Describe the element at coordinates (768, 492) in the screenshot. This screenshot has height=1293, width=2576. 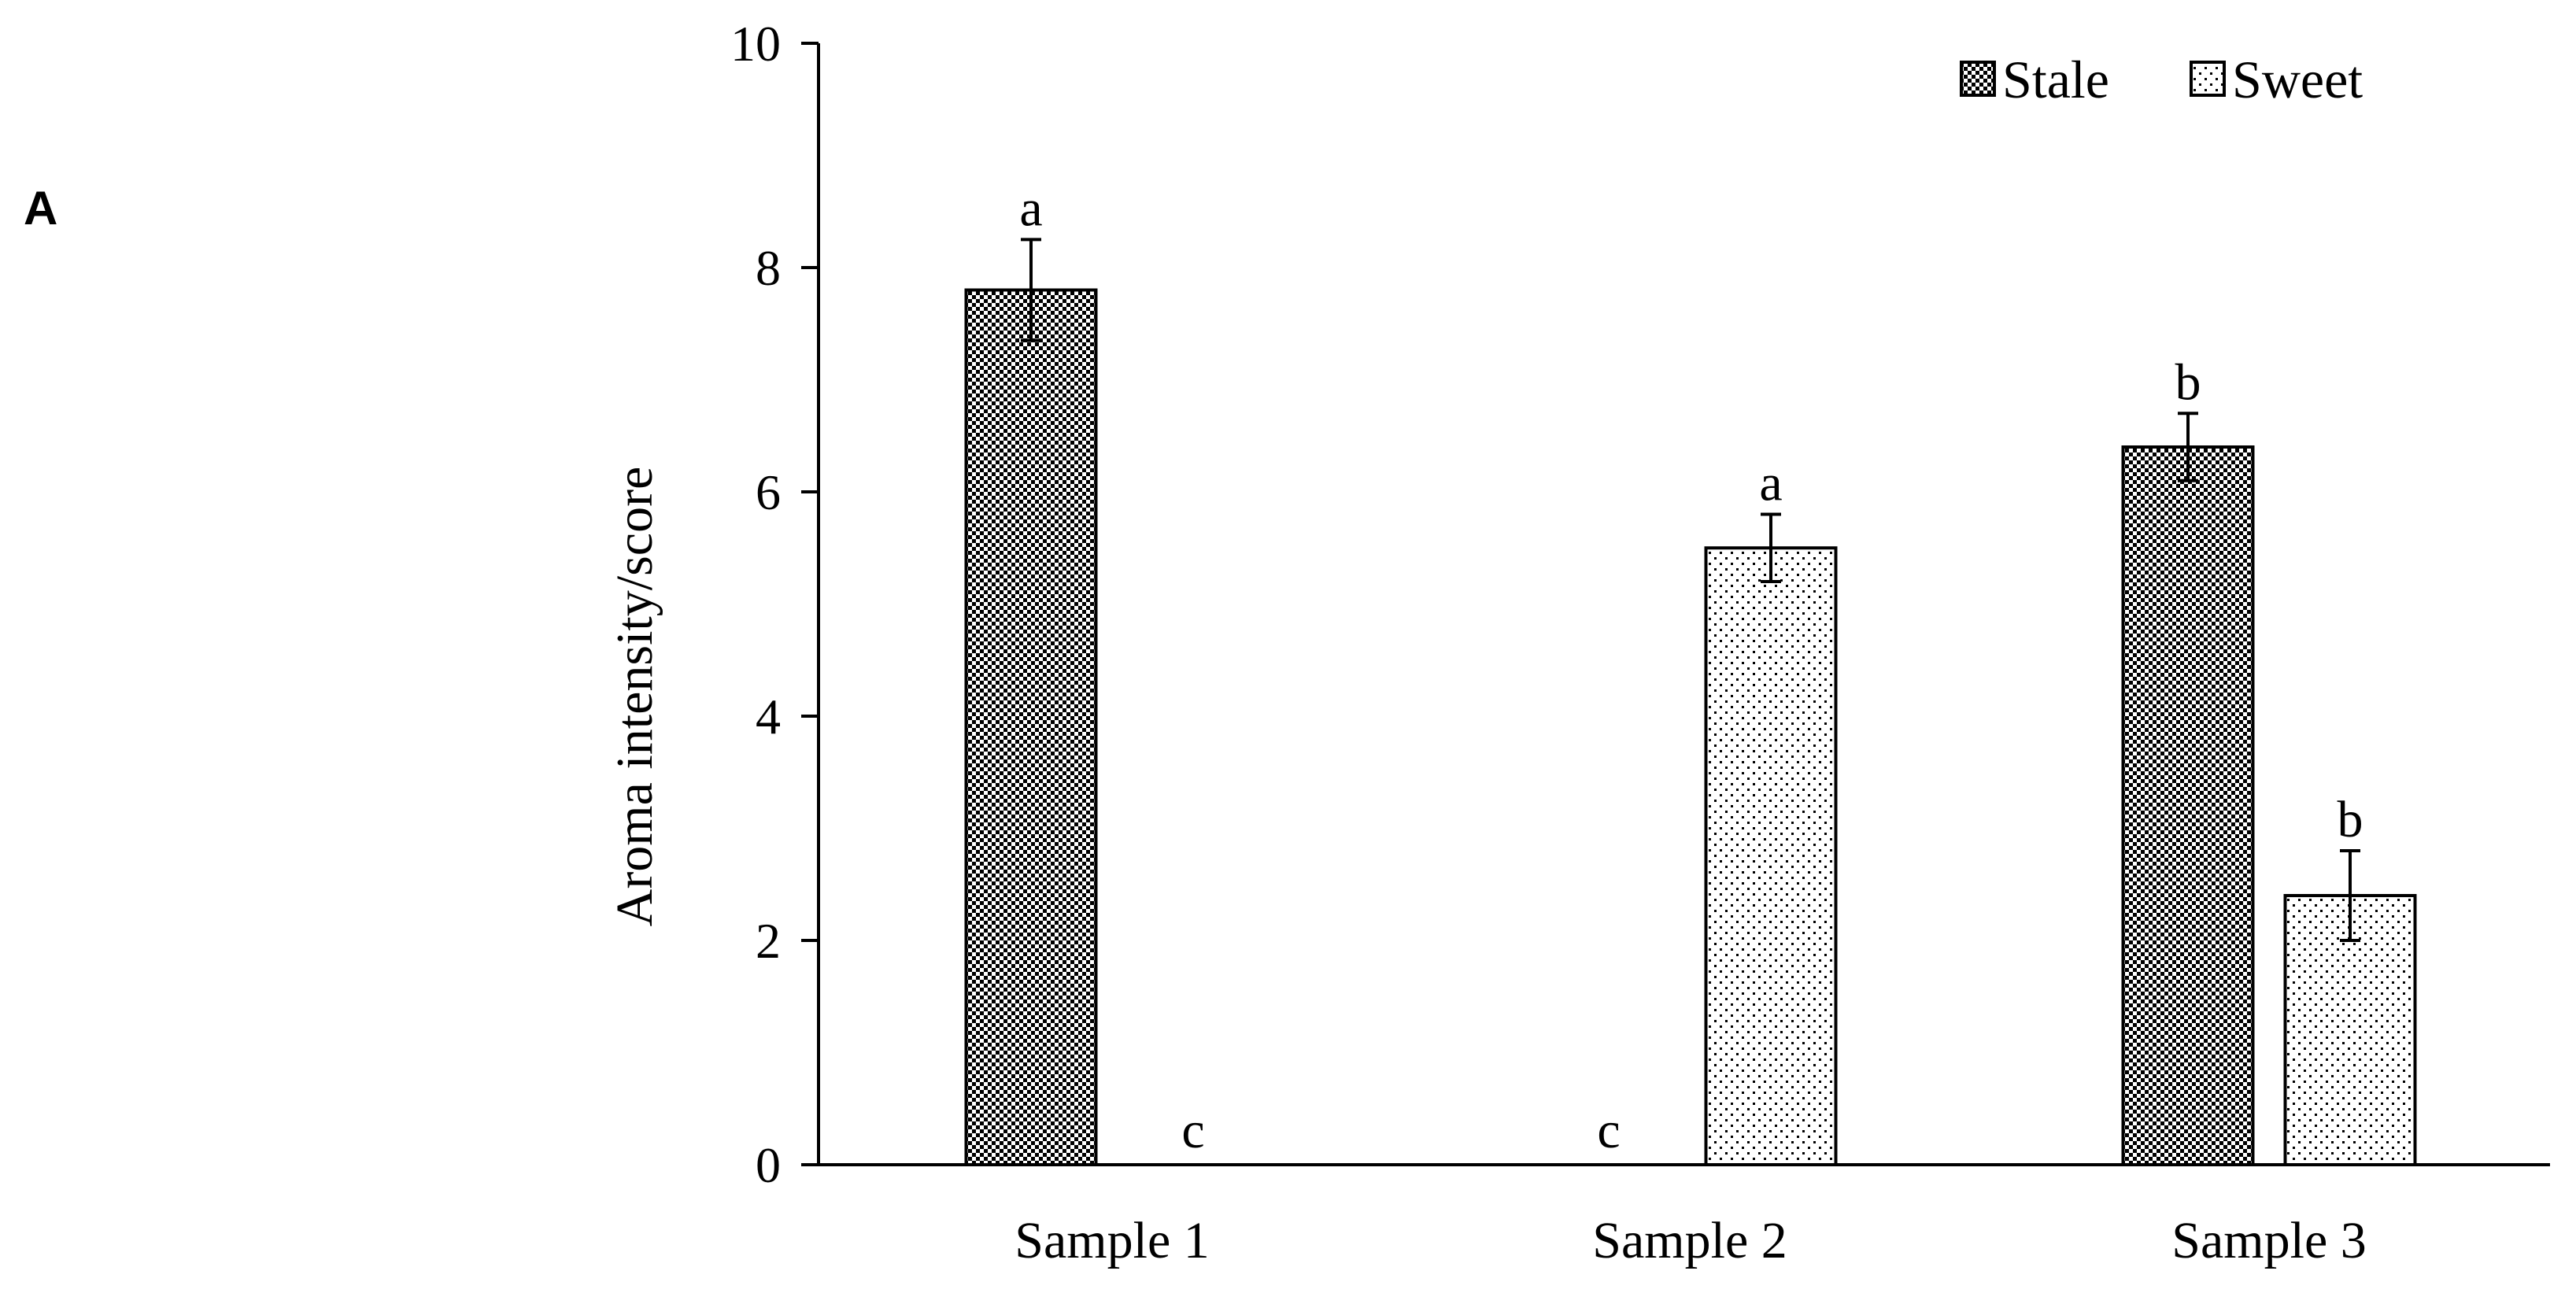
I see `y-tick-label: 6` at that location.